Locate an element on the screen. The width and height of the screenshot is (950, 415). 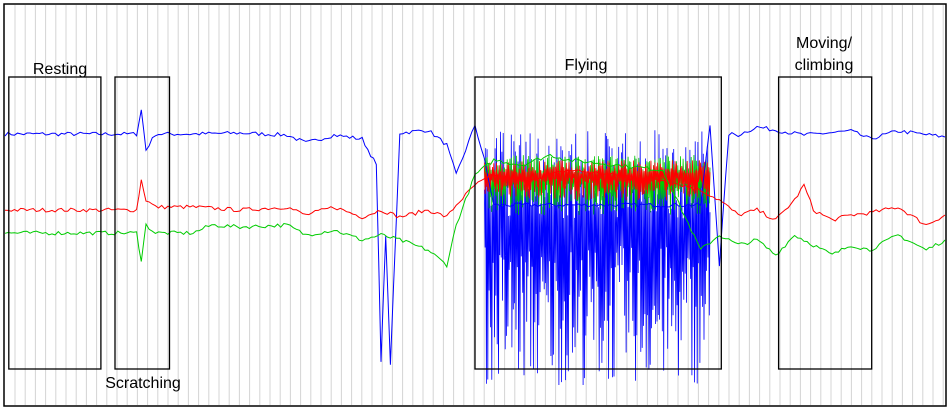
label-moving-line1: Moving/ is located at coordinates (824, 43).